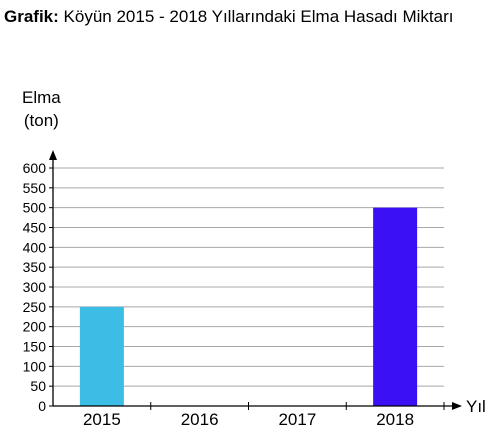 The width and height of the screenshot is (500, 432). Describe the element at coordinates (35, 327) in the screenshot. I see `y-tick-label: 200` at that location.